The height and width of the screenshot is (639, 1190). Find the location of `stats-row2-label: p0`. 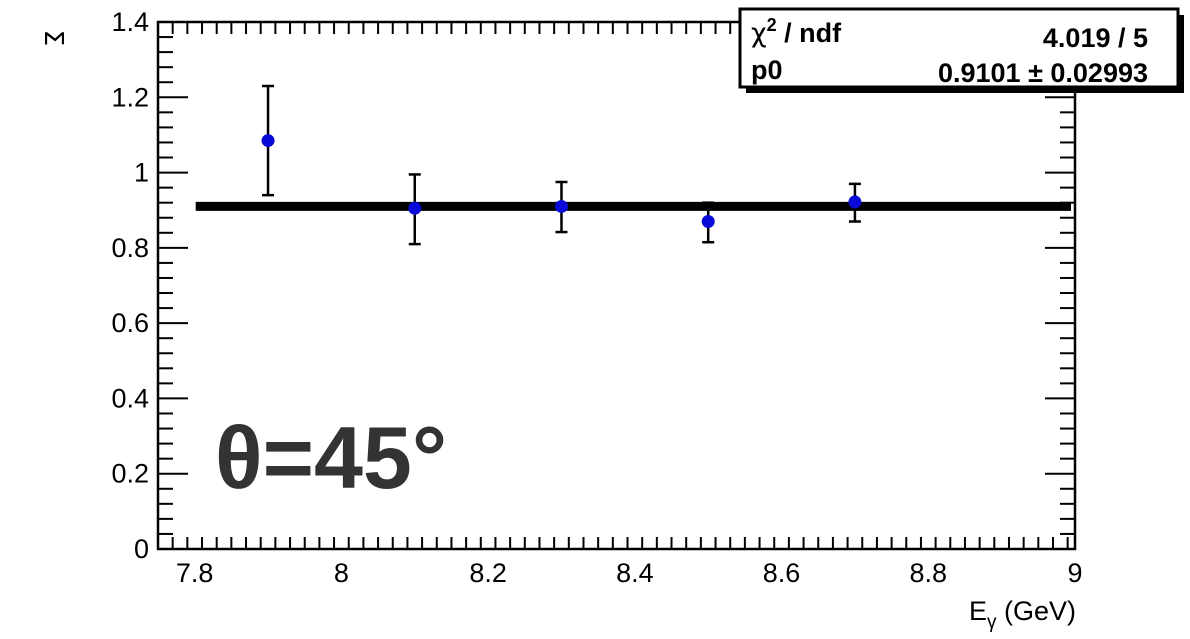

stats-row2-label: p0 is located at coordinates (767, 70).